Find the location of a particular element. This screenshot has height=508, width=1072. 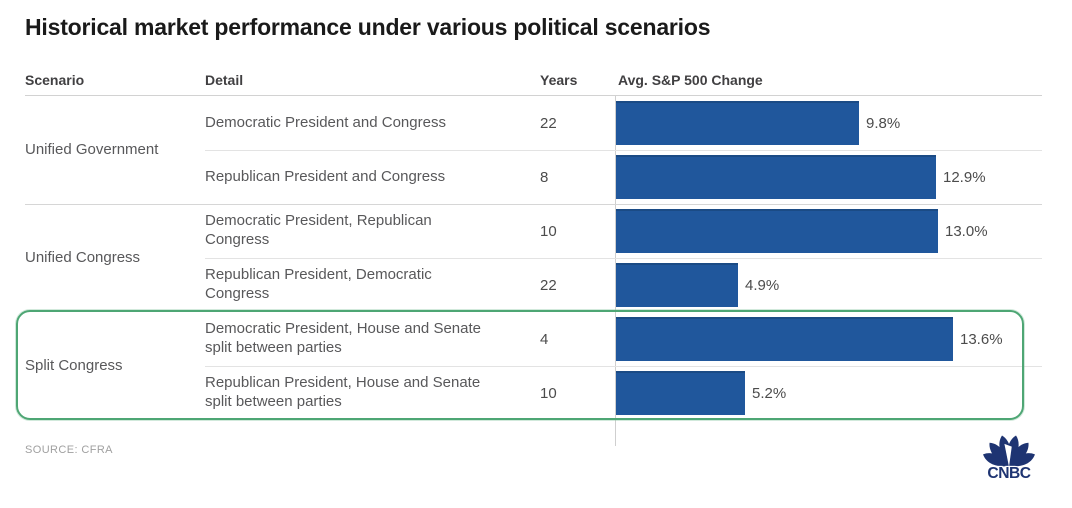

bar-cell: 13.0% is located at coordinates (828, 231).